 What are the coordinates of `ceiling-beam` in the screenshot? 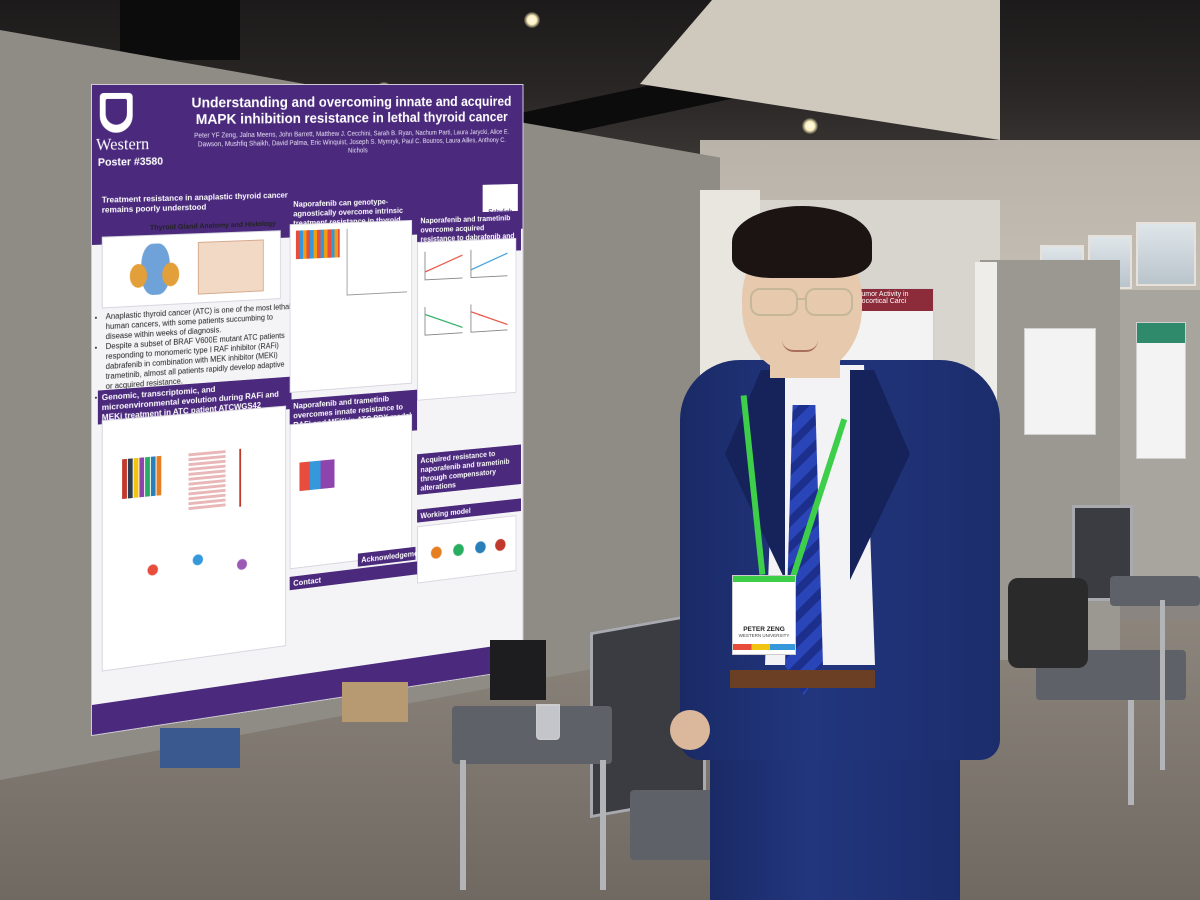 It's located at (180, 30).